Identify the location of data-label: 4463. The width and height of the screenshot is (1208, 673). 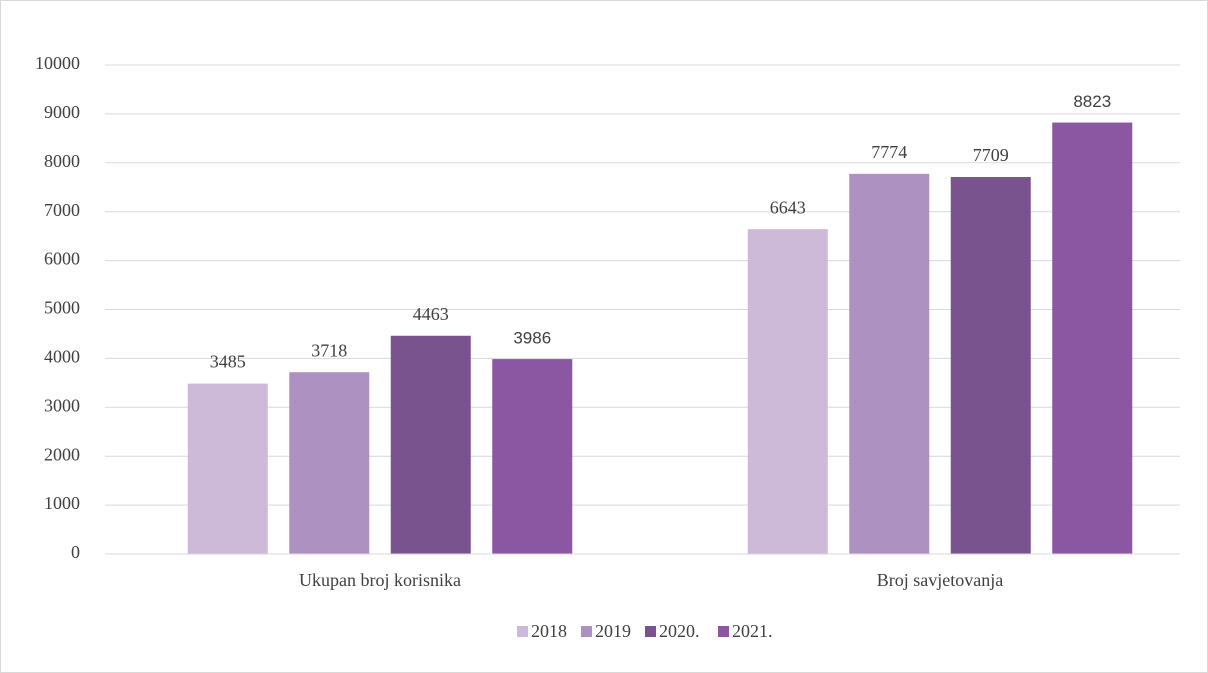
(431, 314).